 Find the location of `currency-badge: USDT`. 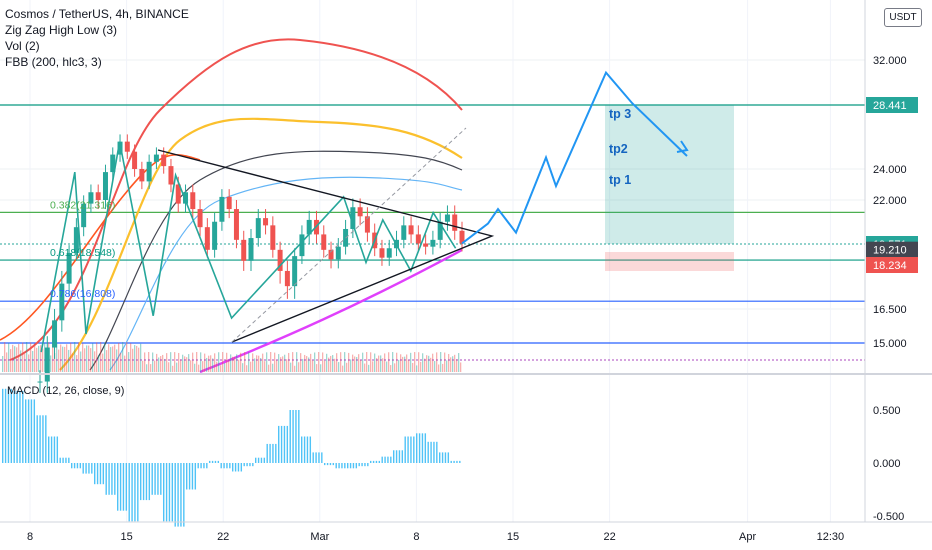

currency-badge: USDT is located at coordinates (903, 17).